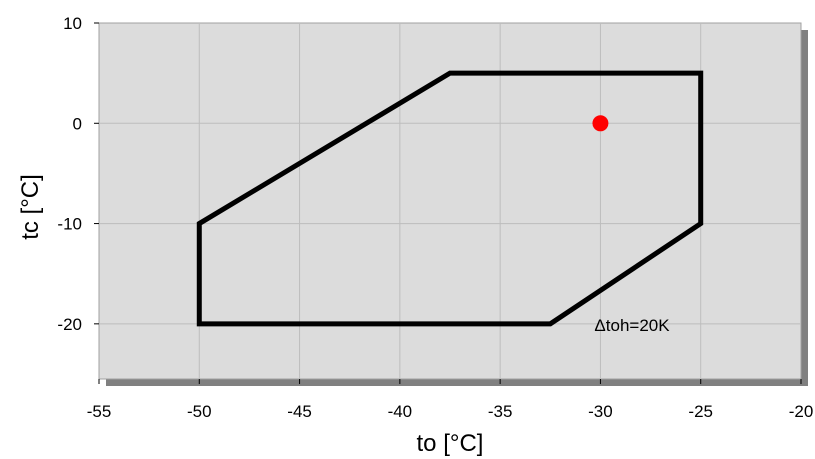  Describe the element at coordinates (69, 224) in the screenshot. I see `y-tick-label: -10` at that location.